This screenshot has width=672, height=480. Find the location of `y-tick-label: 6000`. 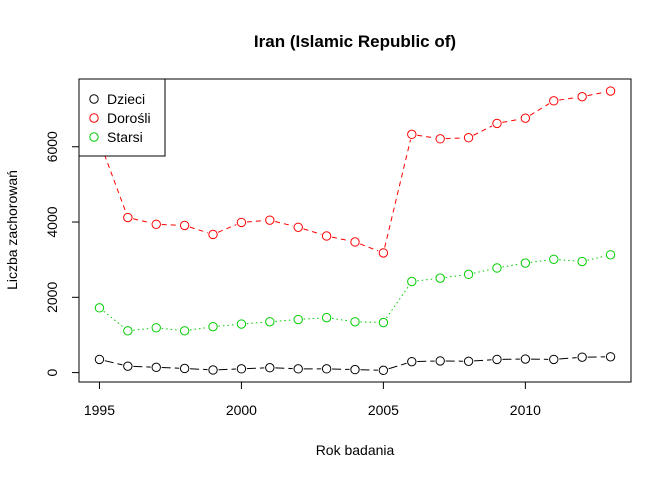

y-tick-label: 6000 is located at coordinates (52, 146).